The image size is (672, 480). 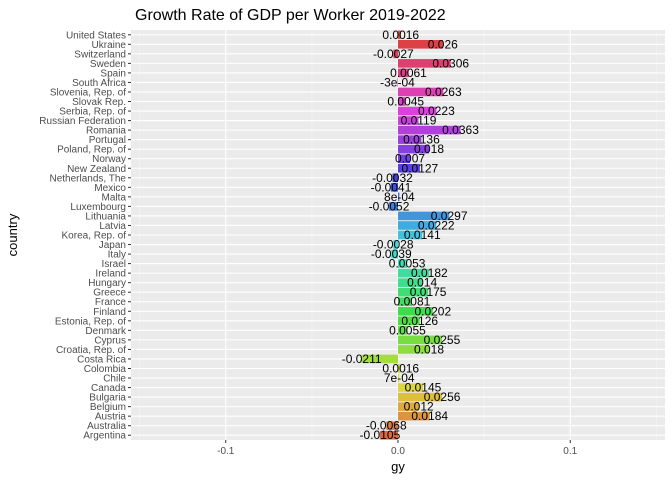 What do you see at coordinates (460, 130) in the screenshot?
I see `bar-value-label: 0.0363` at bounding box center [460, 130].